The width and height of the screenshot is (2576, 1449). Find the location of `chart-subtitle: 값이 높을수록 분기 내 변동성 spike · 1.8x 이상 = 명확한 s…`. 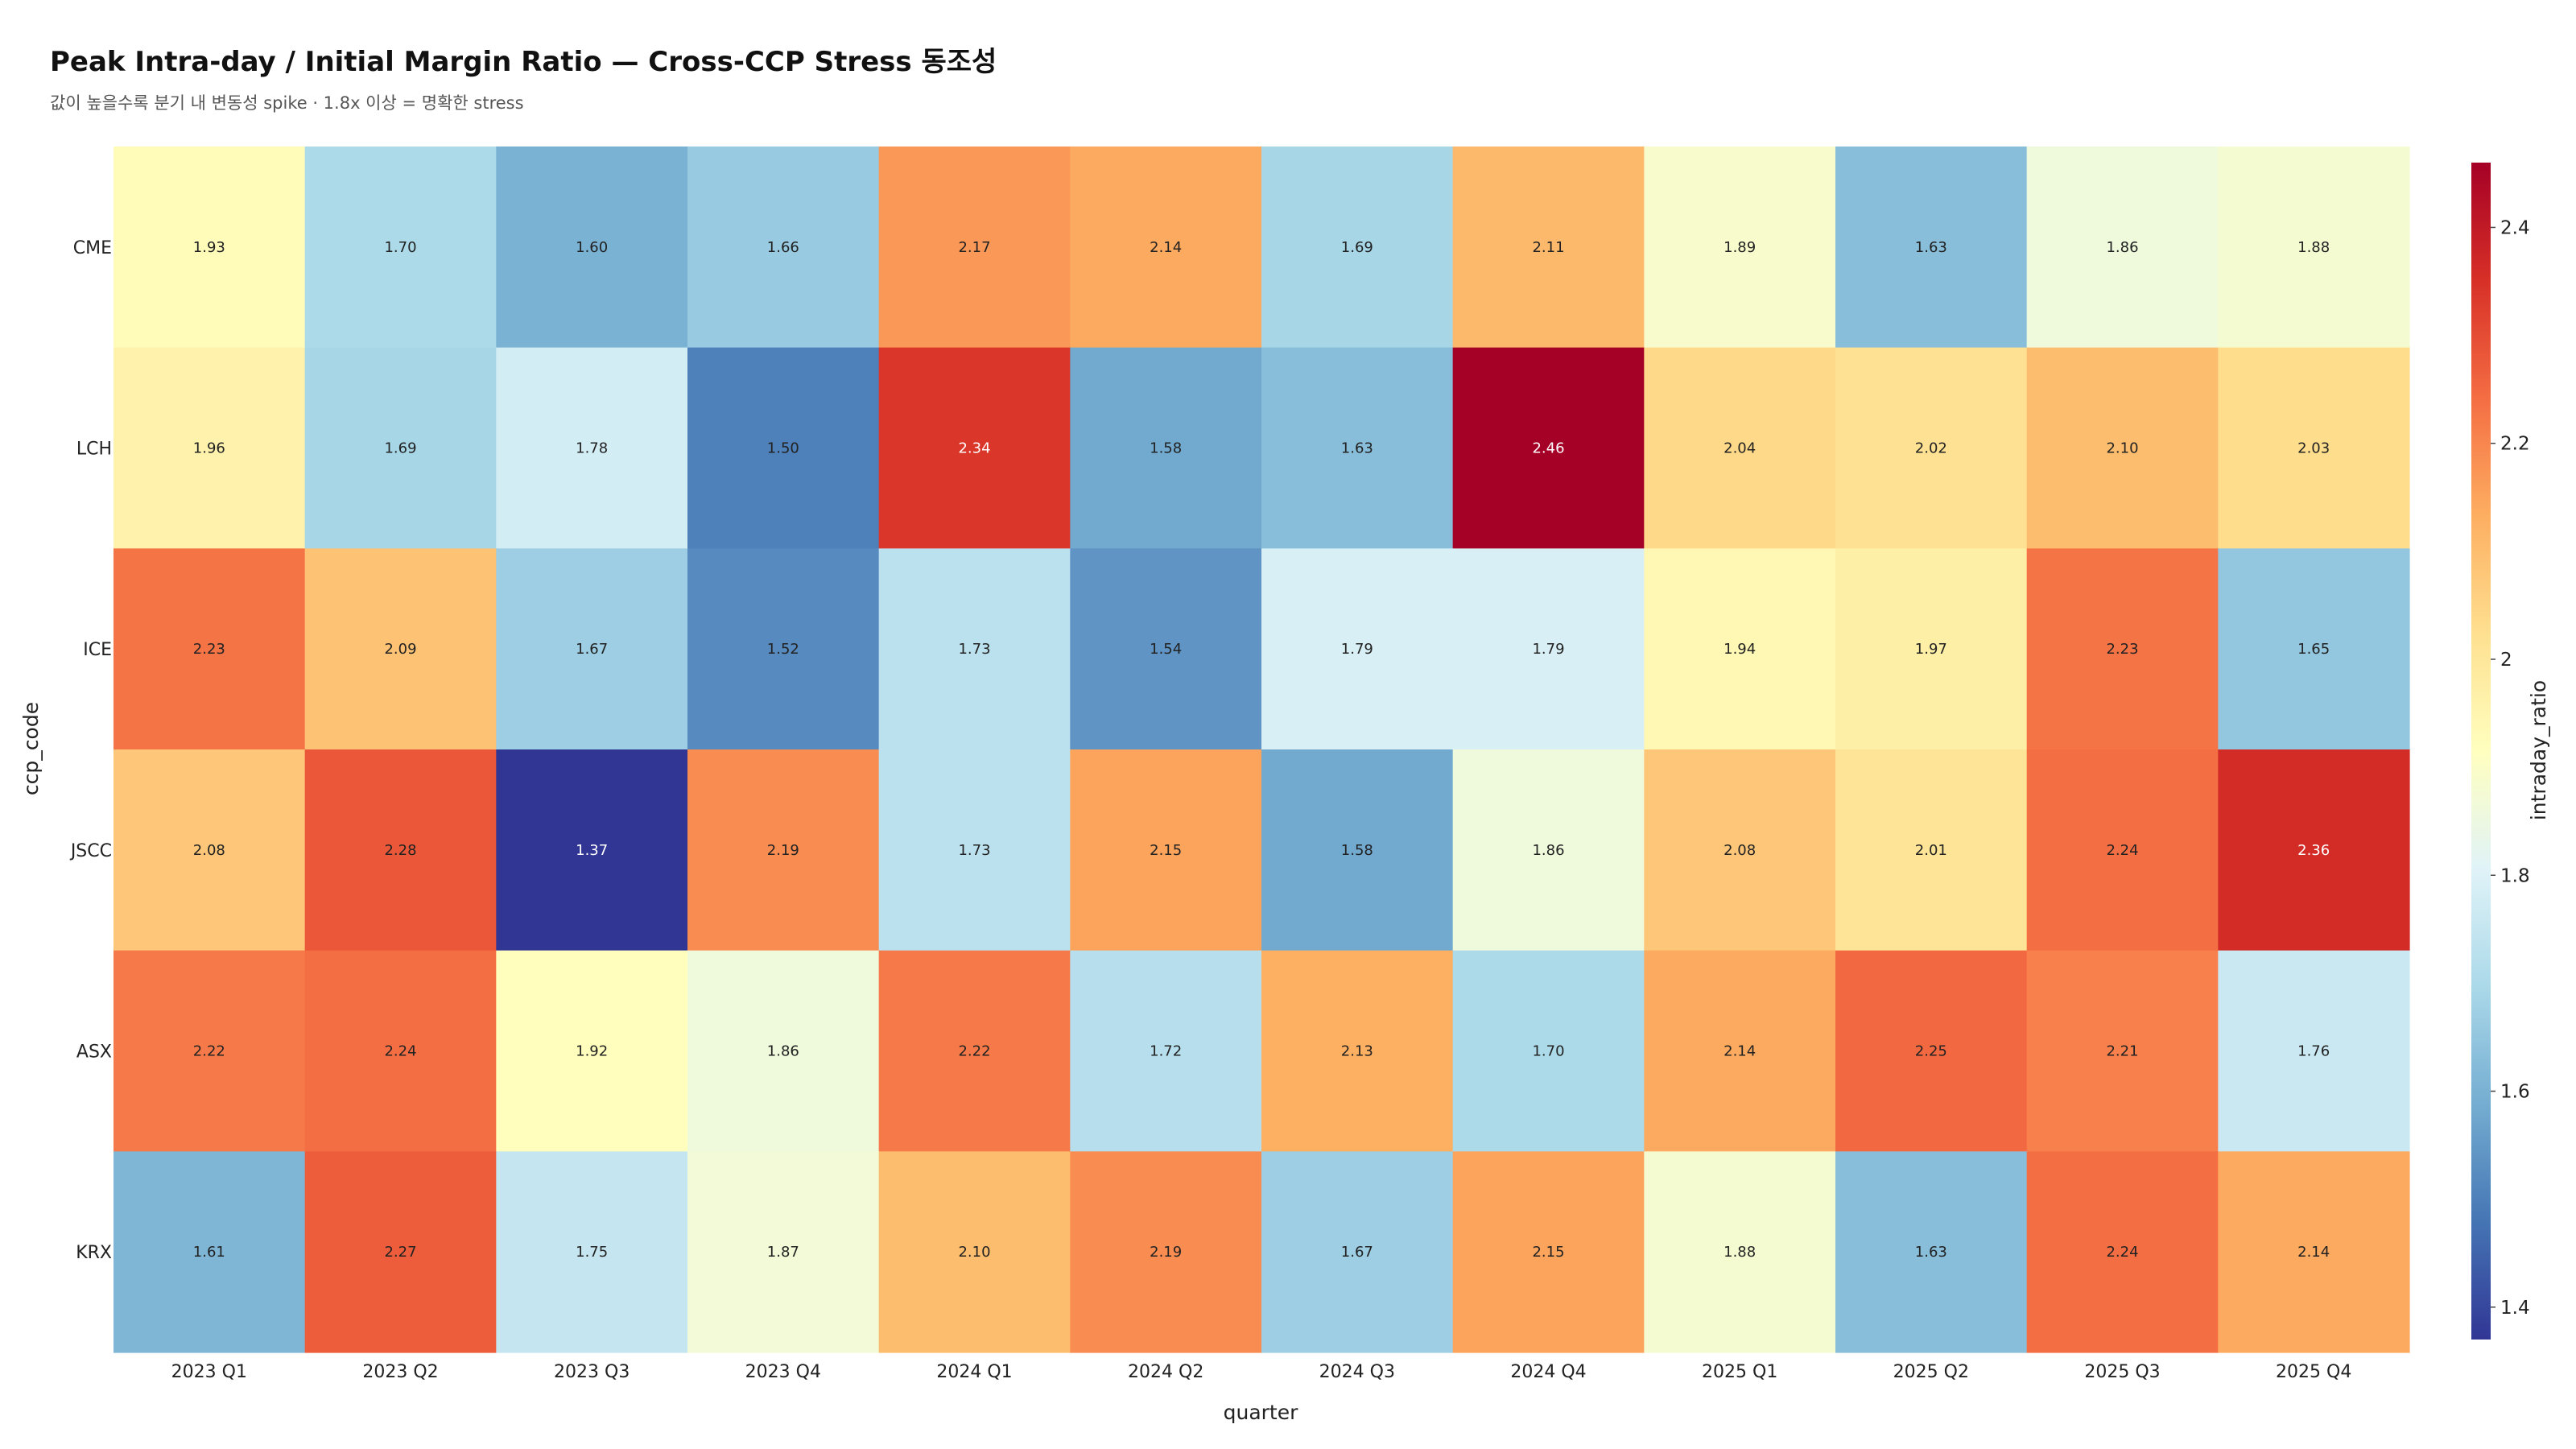

chart-subtitle: 값이 높을수록 분기 내 변동성 spike · 1.8x 이상 = 명확한 s… is located at coordinates (287, 103).